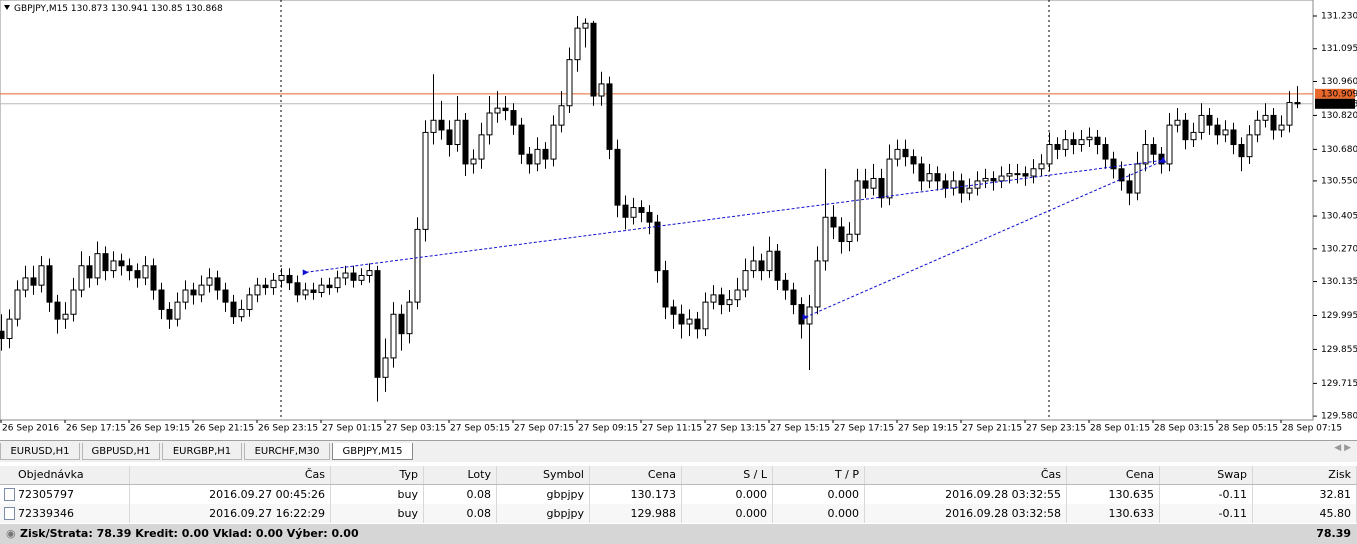 The image size is (1357, 544). Describe the element at coordinates (1056, 429) in the screenshot. I see `x-tick-label: 27 Sep 23:15` at that location.